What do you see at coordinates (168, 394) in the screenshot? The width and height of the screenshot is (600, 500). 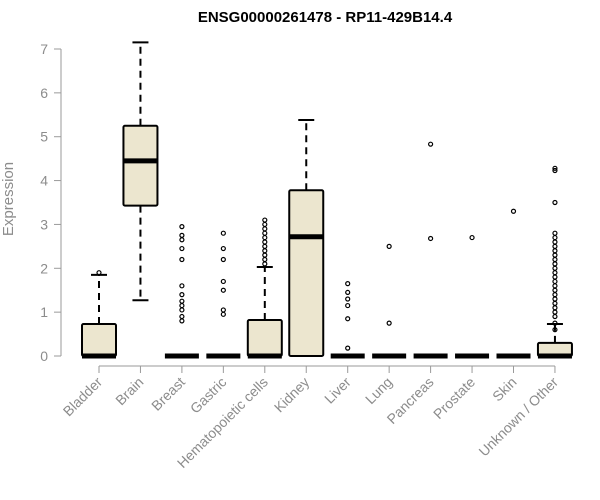 I see `x-tick-label: Breast` at bounding box center [168, 394].